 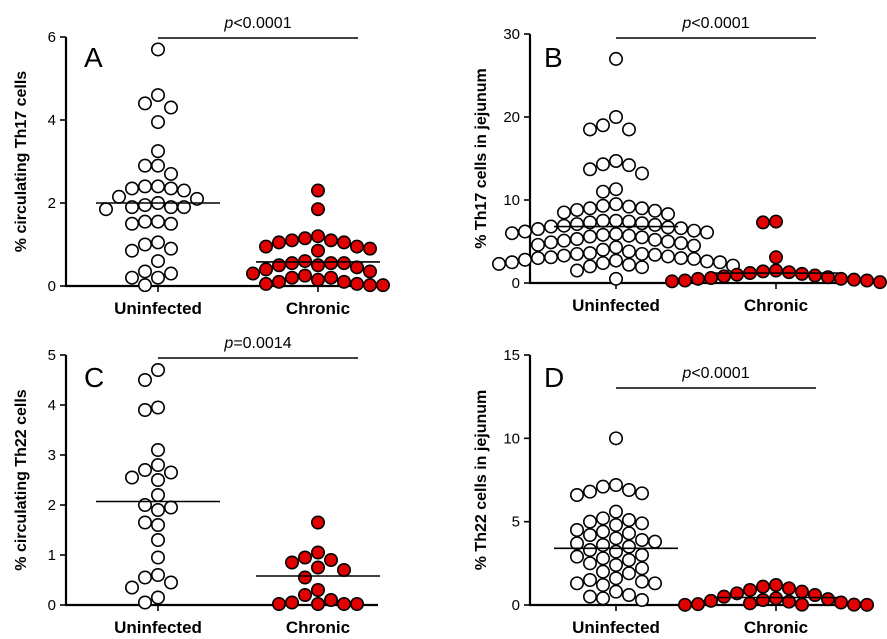 I want to click on y-tick-label: 30, so click(x=511, y=34).